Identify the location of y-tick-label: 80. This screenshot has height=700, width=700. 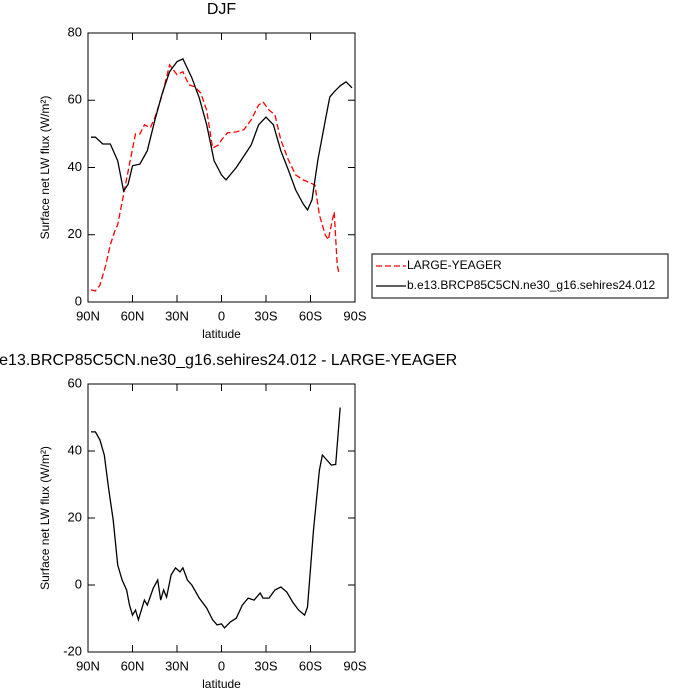
(75, 31).